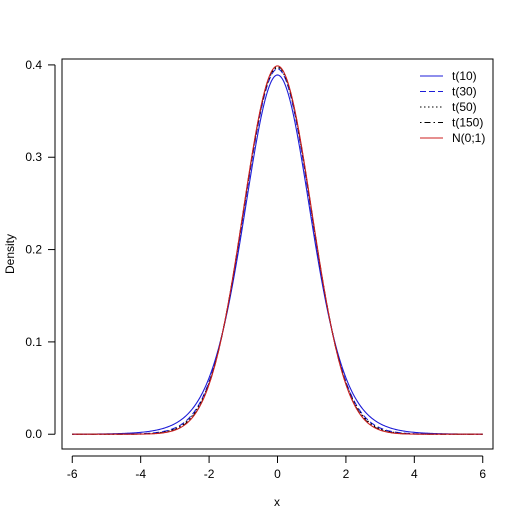 The image size is (525, 525). What do you see at coordinates (209, 474) in the screenshot?
I see `x-tick-label: -2` at bounding box center [209, 474].